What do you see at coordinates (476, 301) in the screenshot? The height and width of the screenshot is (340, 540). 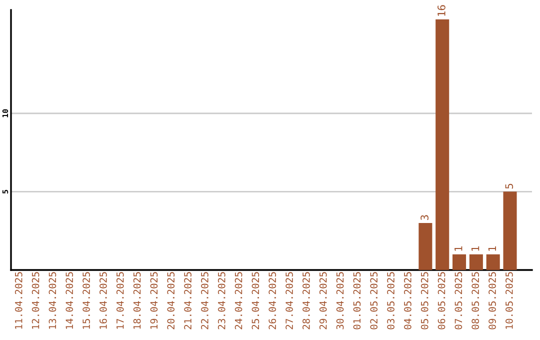 I see `x-tick-label: 08.05.2025` at bounding box center [476, 301].